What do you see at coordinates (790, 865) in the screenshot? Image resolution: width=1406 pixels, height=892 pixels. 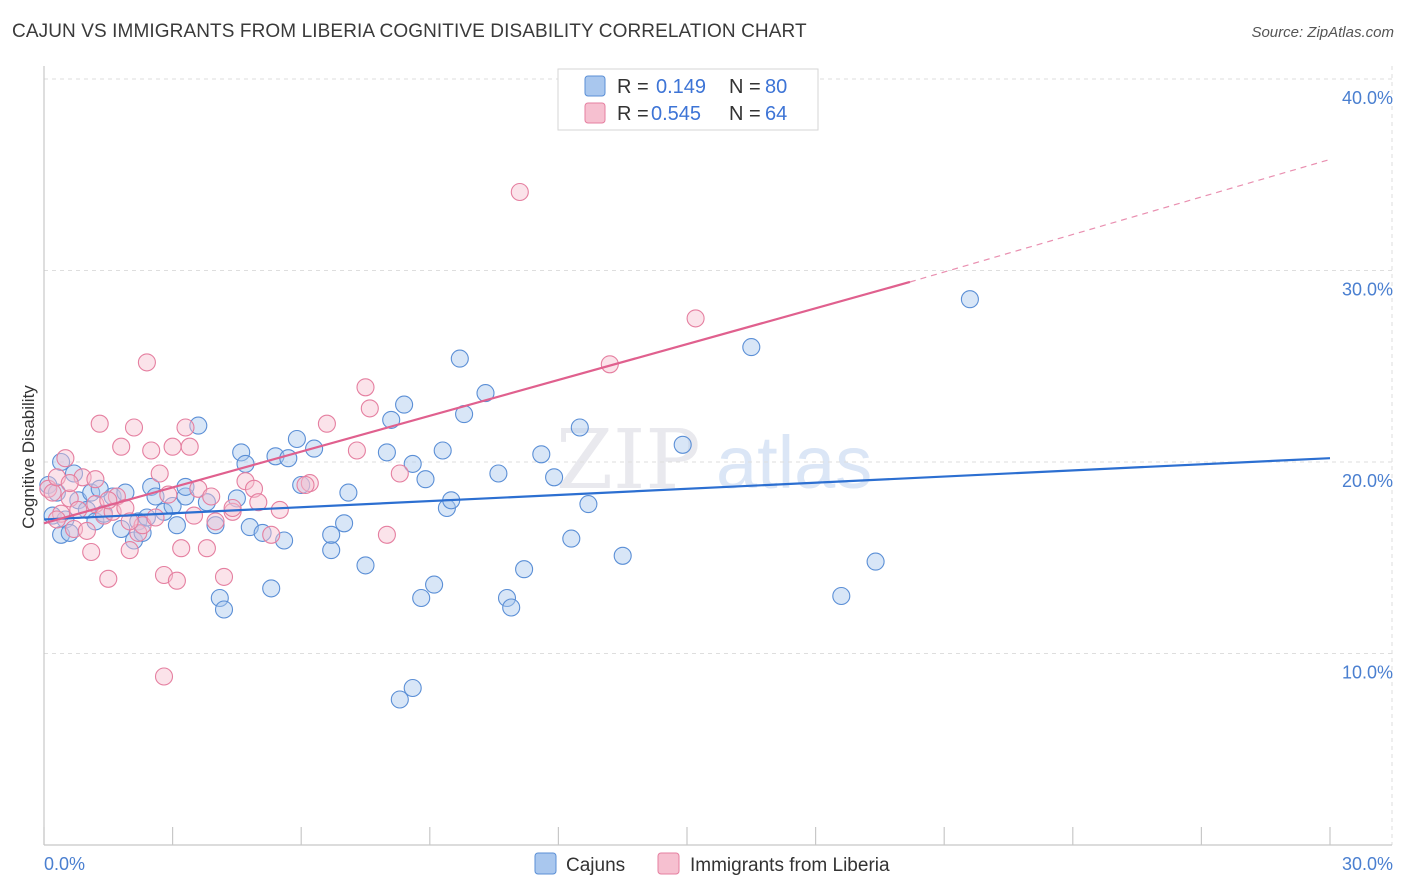 I see `bottom-legend-label-liberia: Immigrants from Liberia` at bounding box center [790, 865].